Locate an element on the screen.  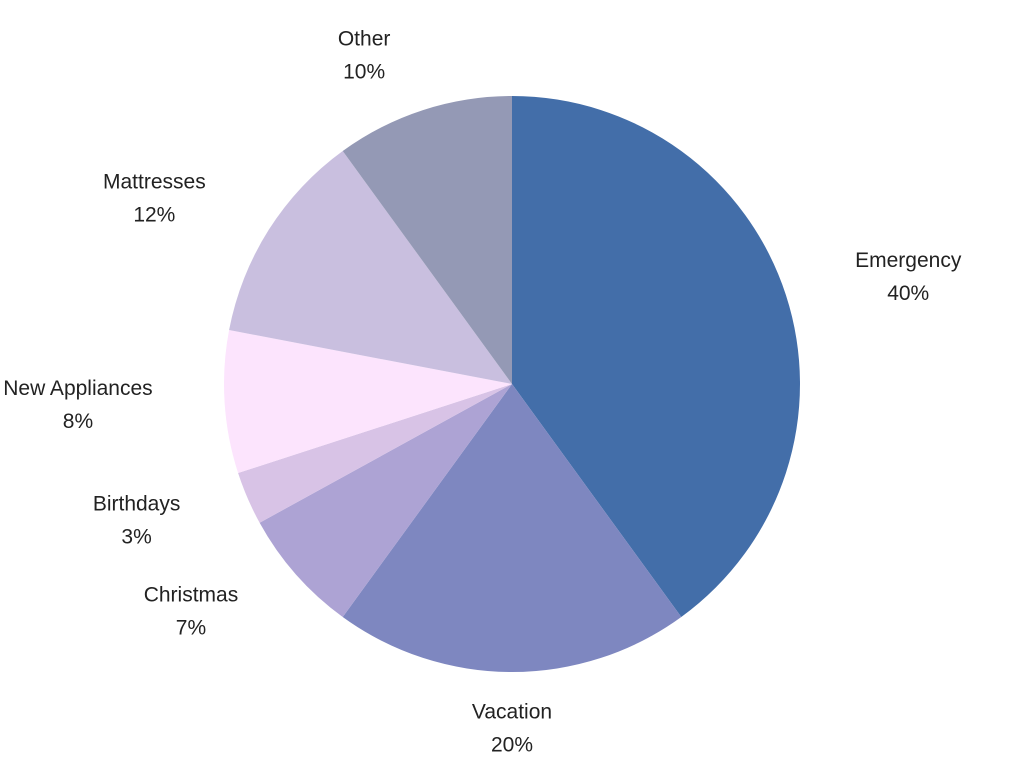
slice-value-label: 7% is located at coordinates (191, 628).